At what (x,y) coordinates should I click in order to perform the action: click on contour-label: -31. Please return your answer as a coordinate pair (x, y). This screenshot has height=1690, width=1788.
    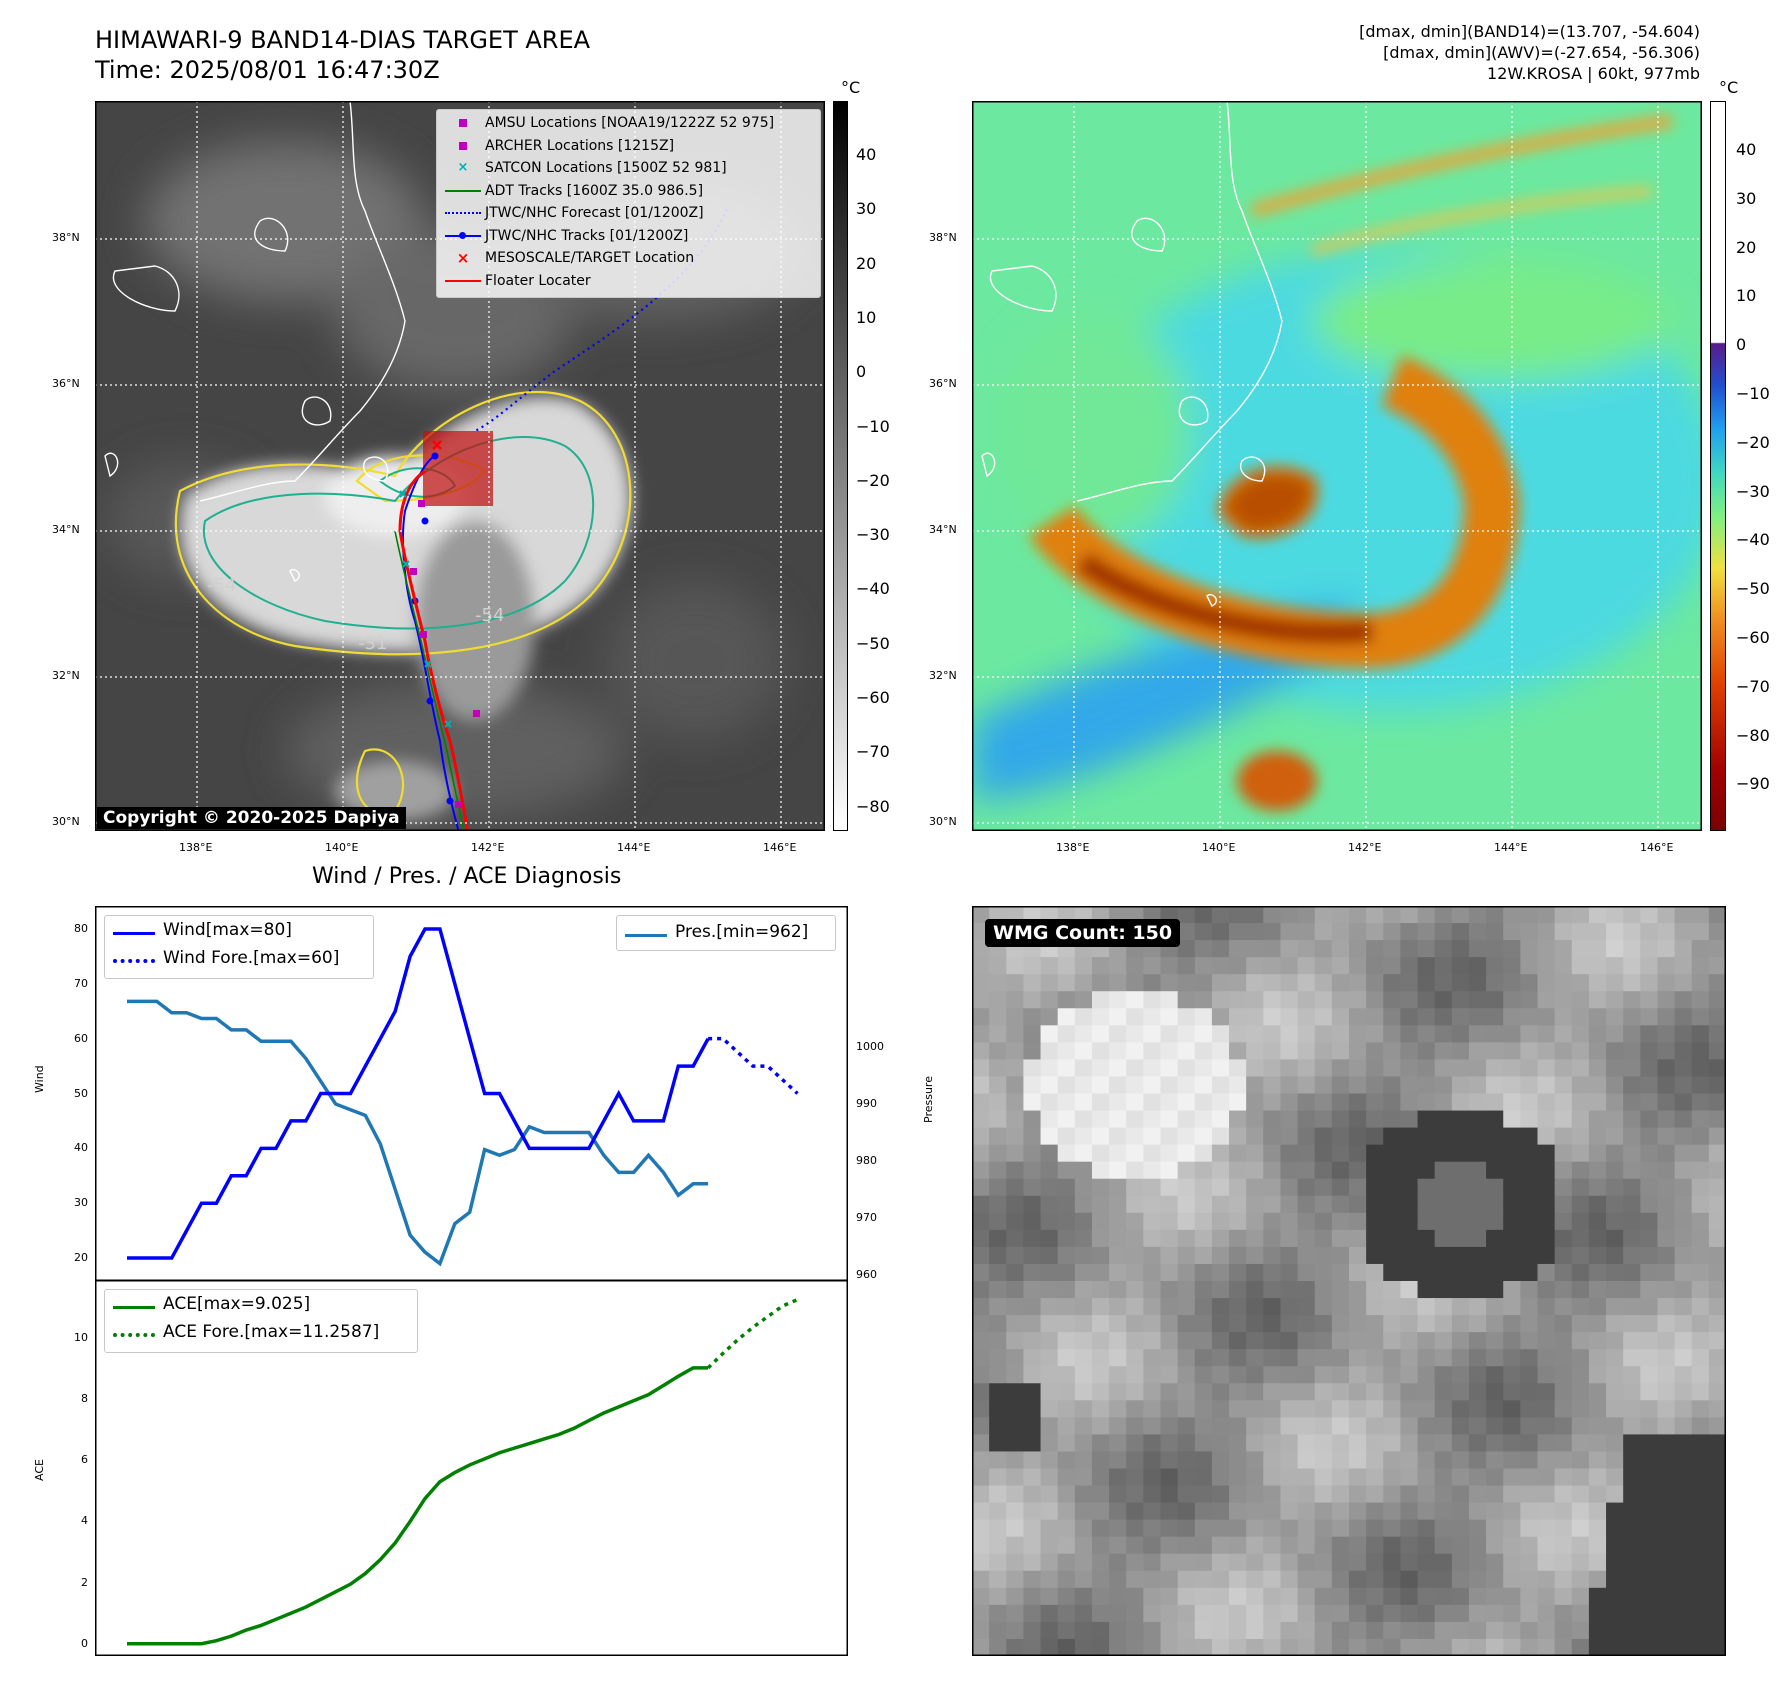
    Looking at the image, I should click on (372, 643).